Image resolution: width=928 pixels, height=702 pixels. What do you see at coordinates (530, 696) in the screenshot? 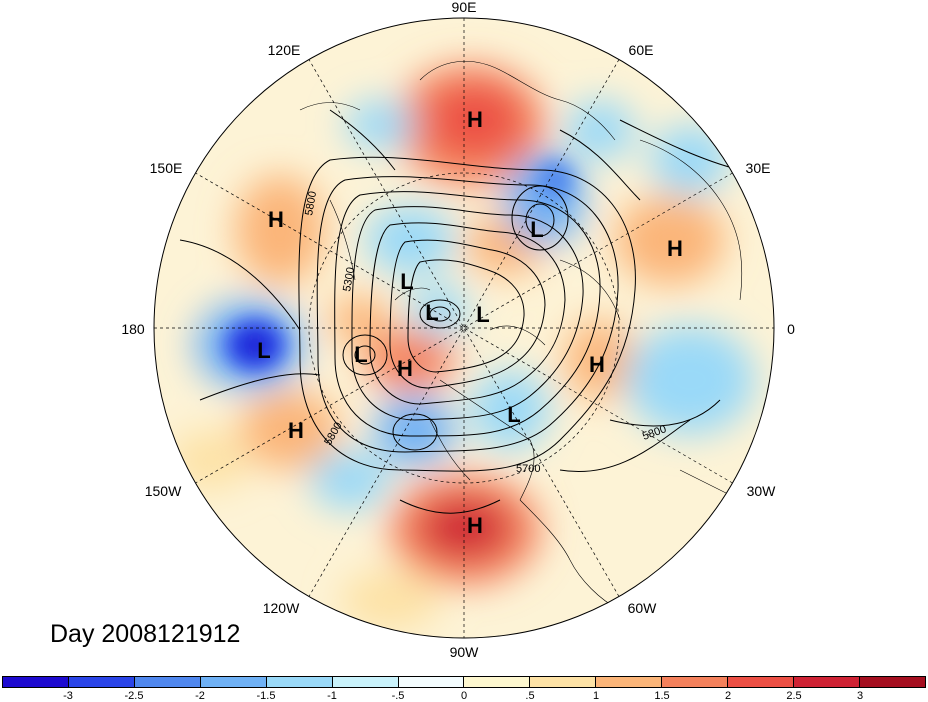
I see `colorbar-tick-label: .5` at bounding box center [530, 696].